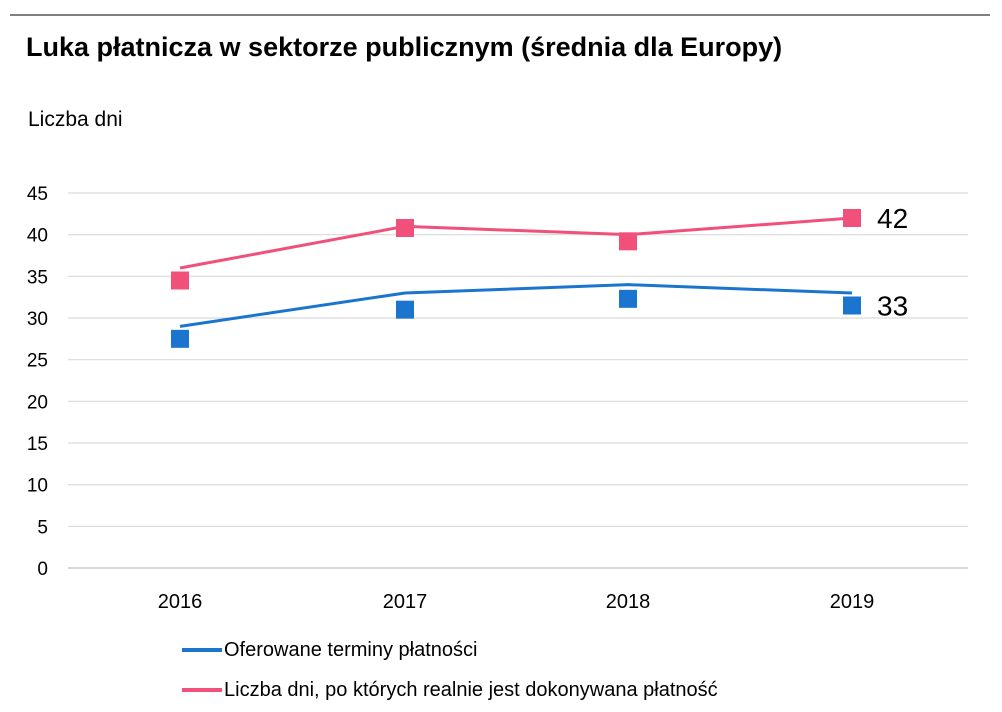  I want to click on x-tick-label: 2017, so click(405, 602).